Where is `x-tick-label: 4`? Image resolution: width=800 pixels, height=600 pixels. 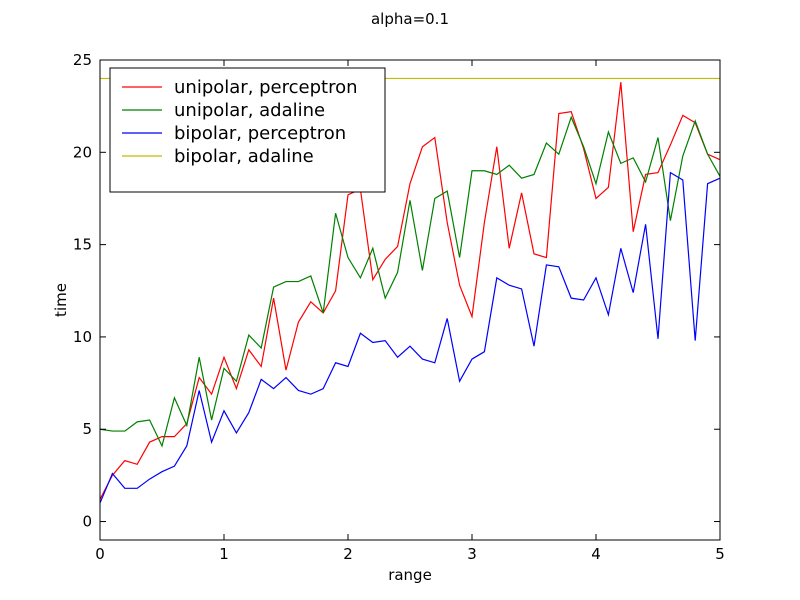
x-tick-label: 4 is located at coordinates (596, 554).